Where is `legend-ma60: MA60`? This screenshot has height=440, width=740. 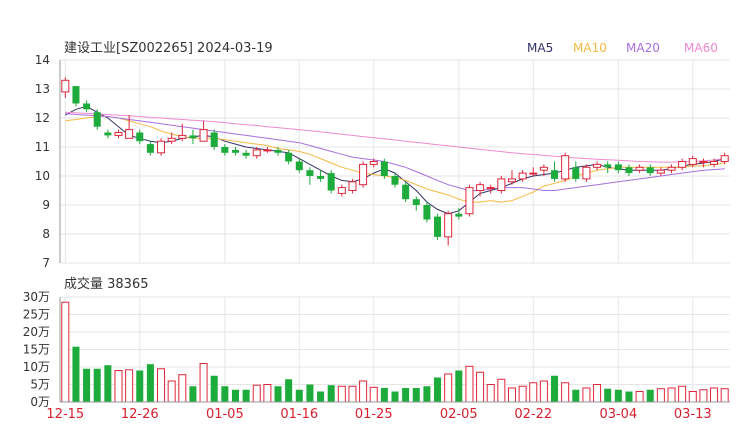 legend-ma60: MA60 is located at coordinates (701, 48).